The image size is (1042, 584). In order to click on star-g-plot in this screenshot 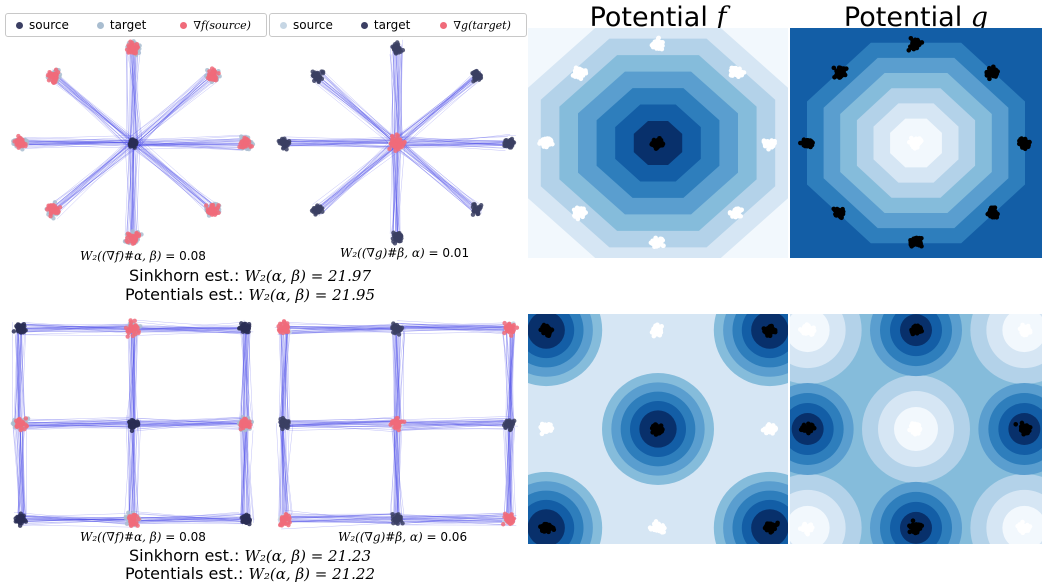, I will do `click(397, 143)`.